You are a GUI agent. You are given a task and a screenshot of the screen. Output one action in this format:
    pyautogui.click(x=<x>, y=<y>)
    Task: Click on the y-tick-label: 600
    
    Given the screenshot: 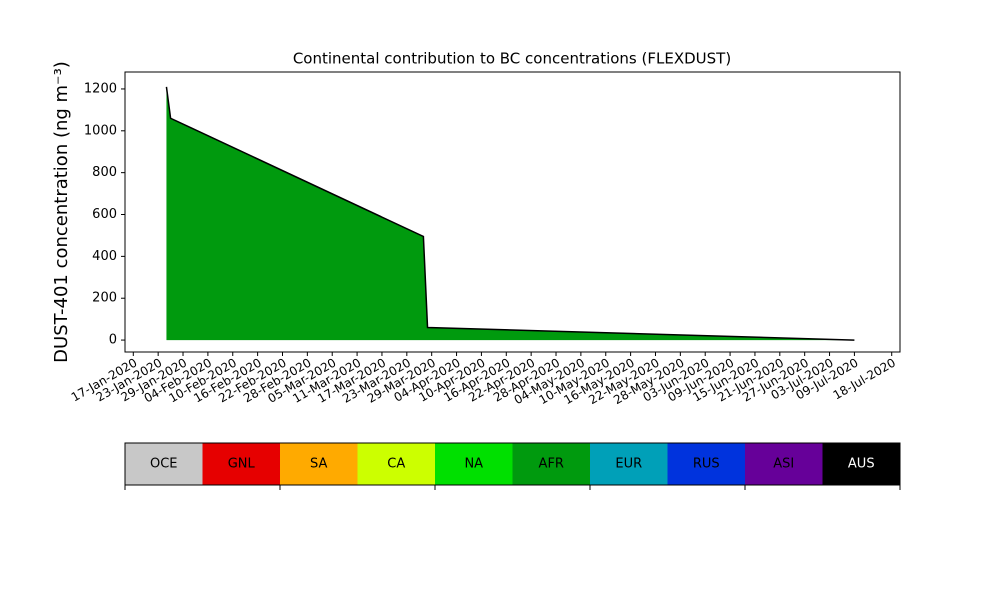 What is the action you would take?
    pyautogui.click(x=104, y=214)
    